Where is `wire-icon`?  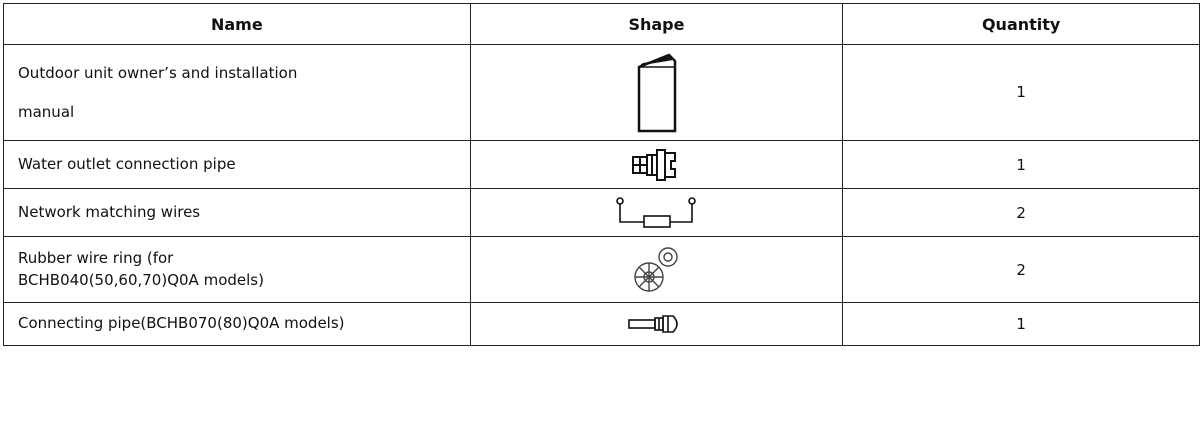
wire-icon is located at coordinates (656, 212).